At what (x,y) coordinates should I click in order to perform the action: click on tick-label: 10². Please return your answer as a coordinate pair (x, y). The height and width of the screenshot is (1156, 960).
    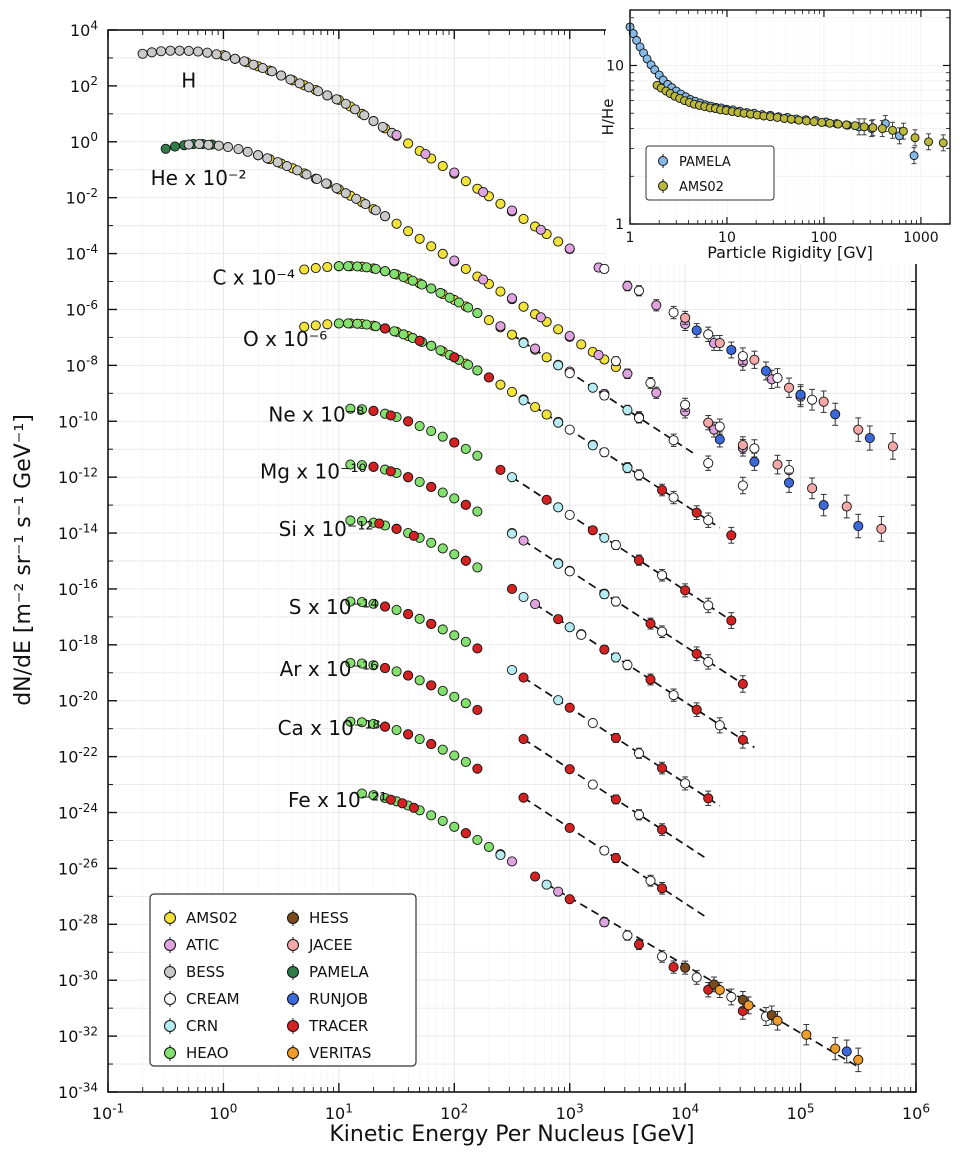
    Looking at the image, I should click on (454, 1112).